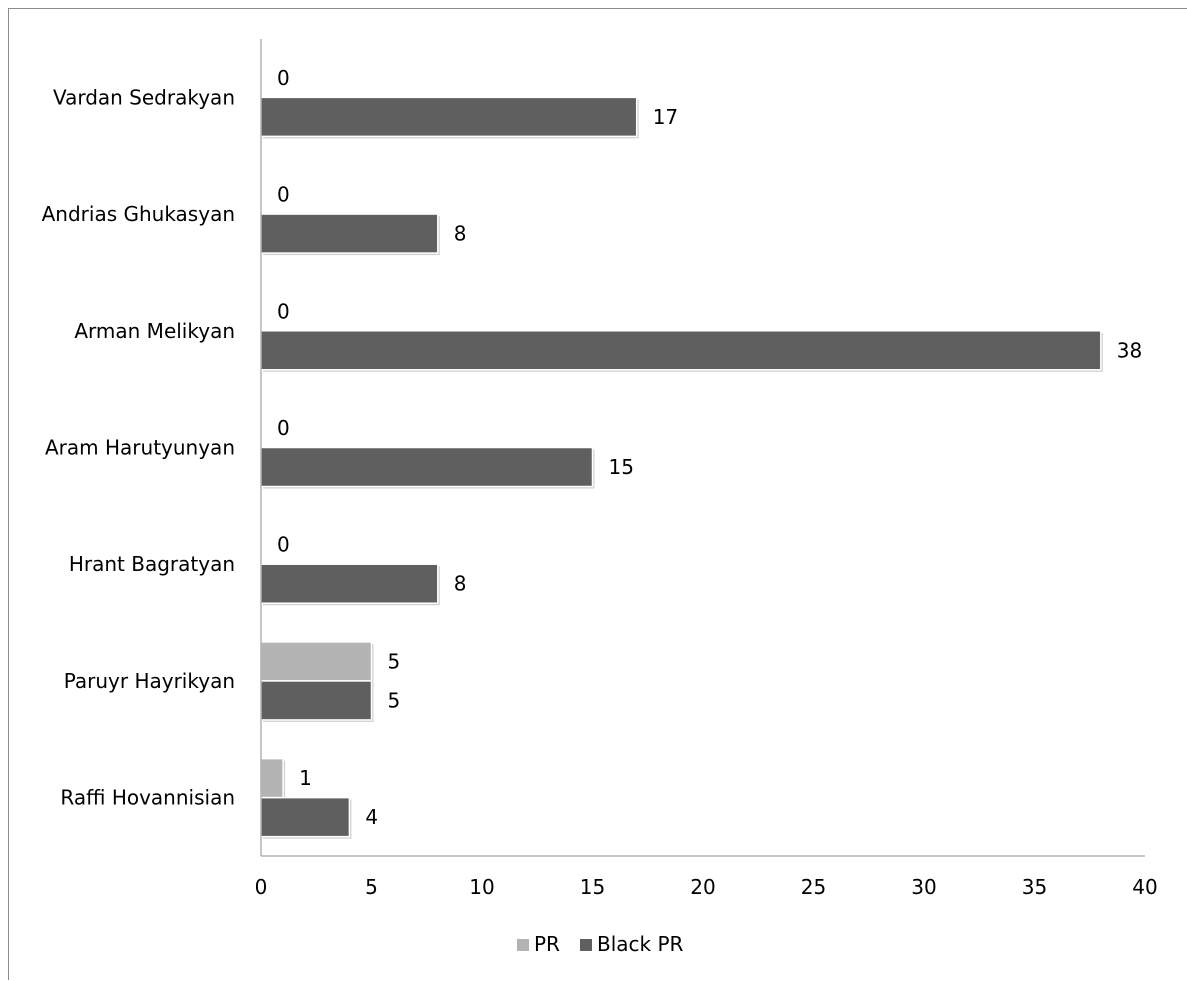 This screenshot has width=1187, height=981. I want to click on data-label: 15, so click(621, 467).